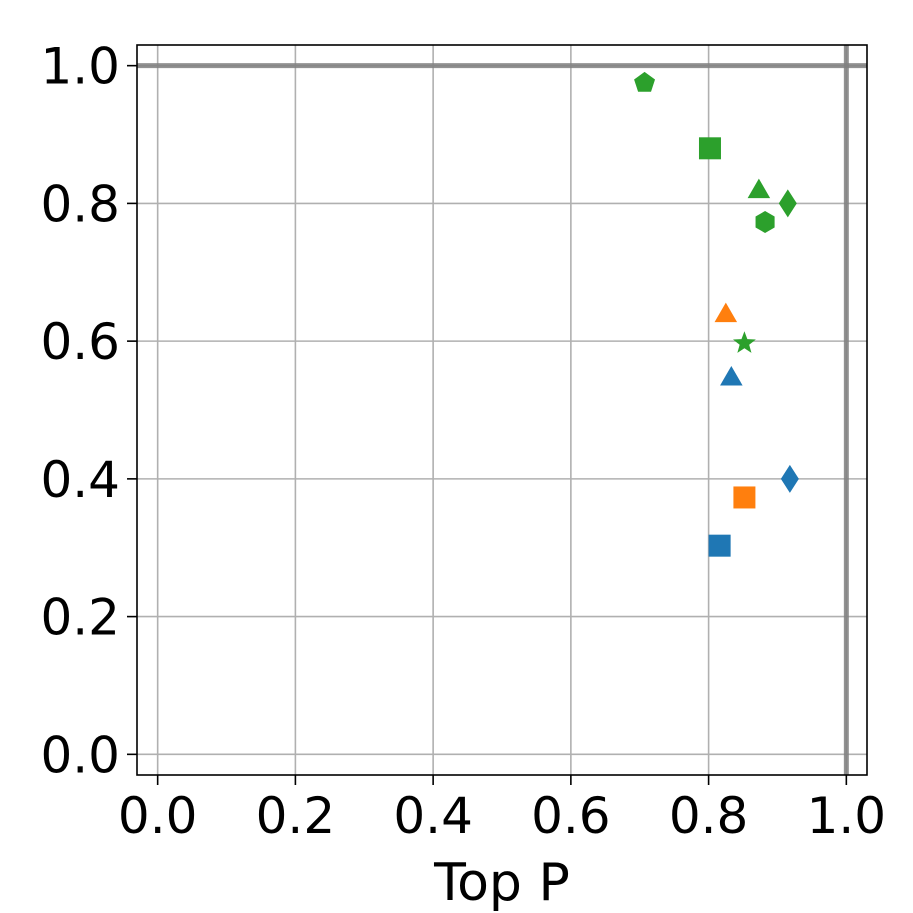  What do you see at coordinates (719, 545) in the screenshot?
I see `blue-square-point` at bounding box center [719, 545].